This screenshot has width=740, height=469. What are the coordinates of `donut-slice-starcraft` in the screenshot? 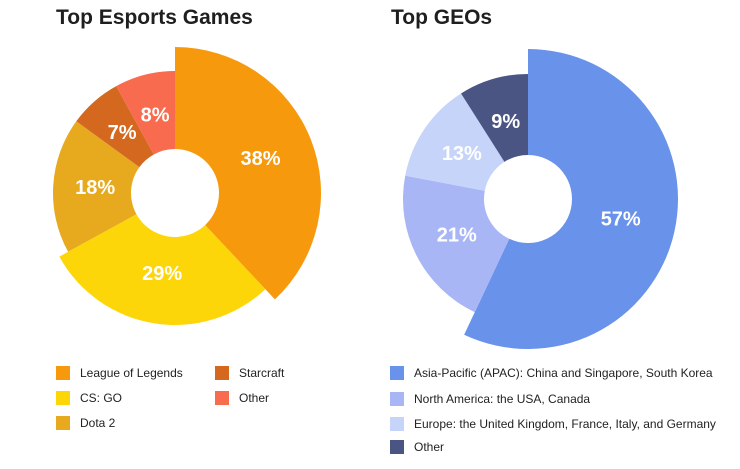 It's located at (115, 127).